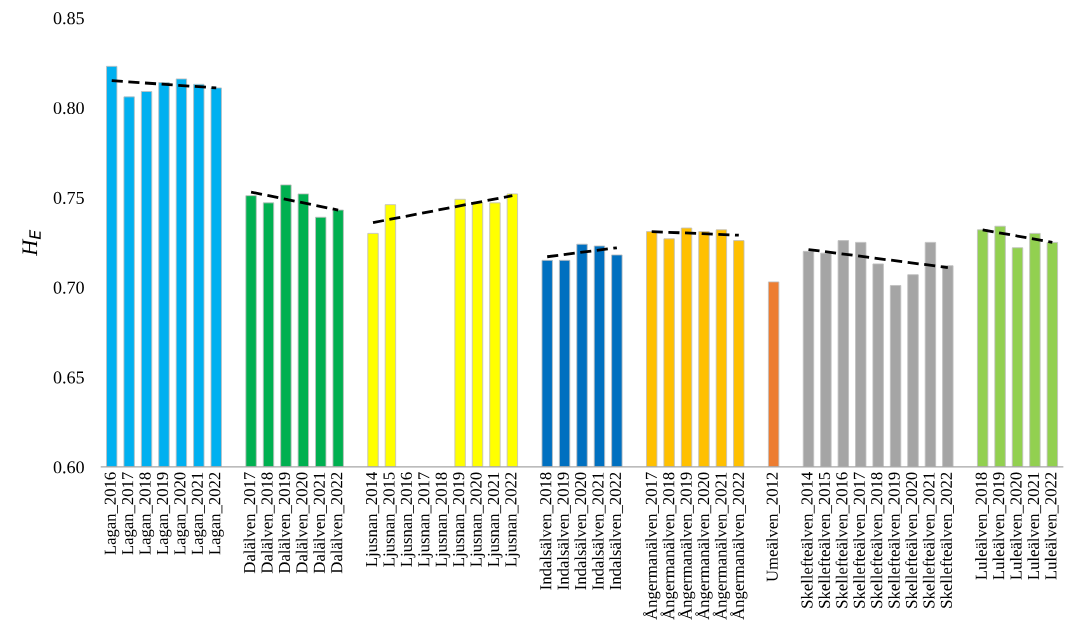  I want to click on x-tick-label: Ljusnan_2015, so click(390, 519).